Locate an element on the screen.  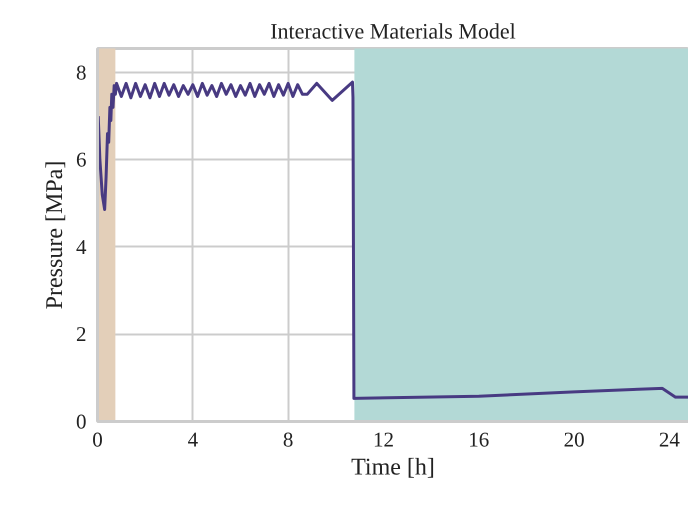
x-tick-label: 16 is located at coordinates (479, 440).